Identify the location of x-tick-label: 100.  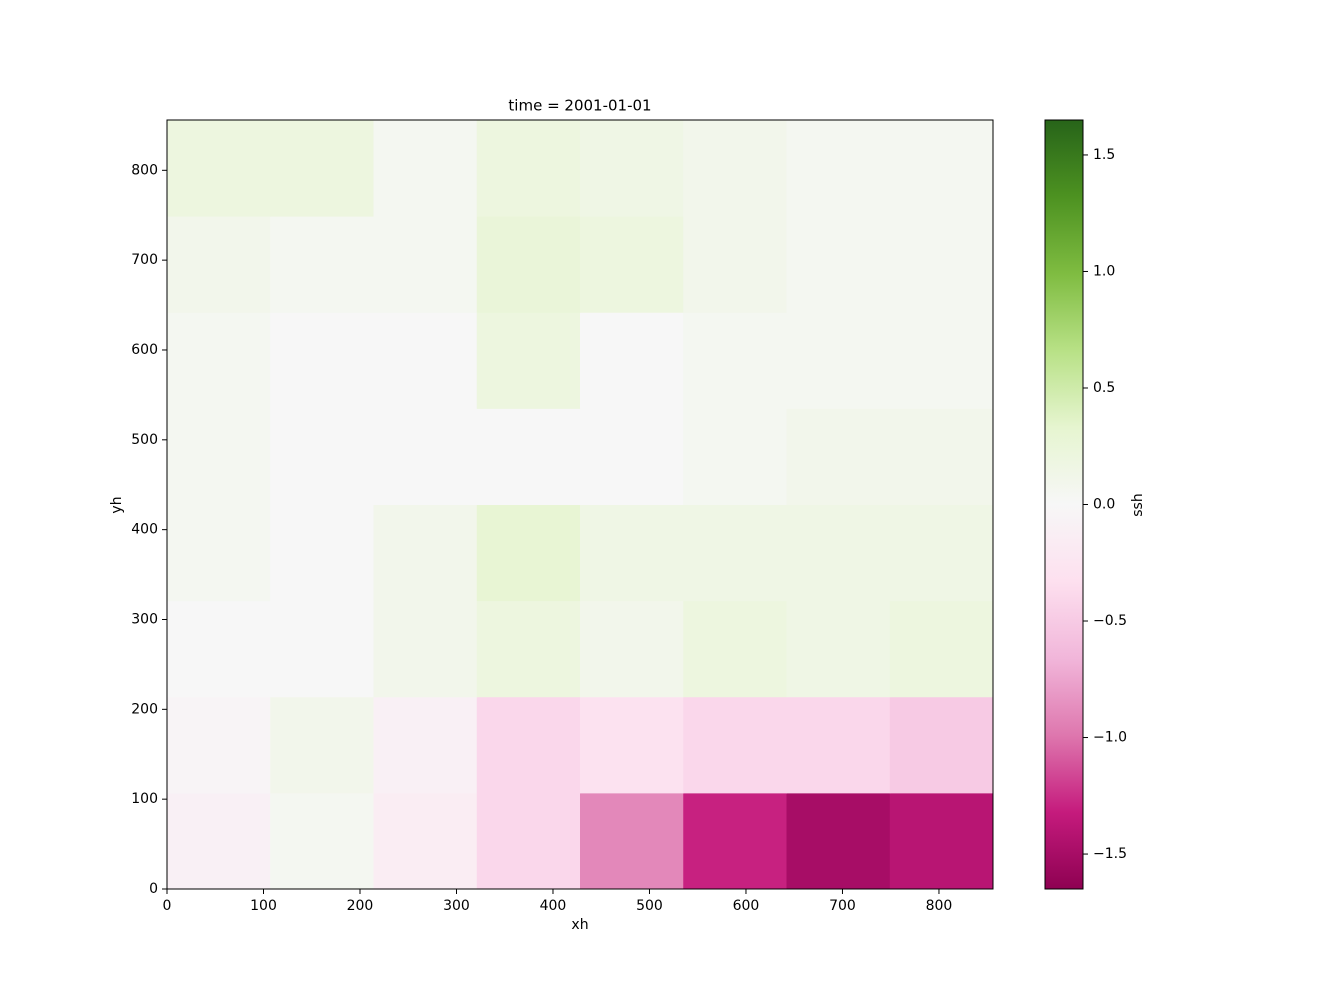
(263, 906).